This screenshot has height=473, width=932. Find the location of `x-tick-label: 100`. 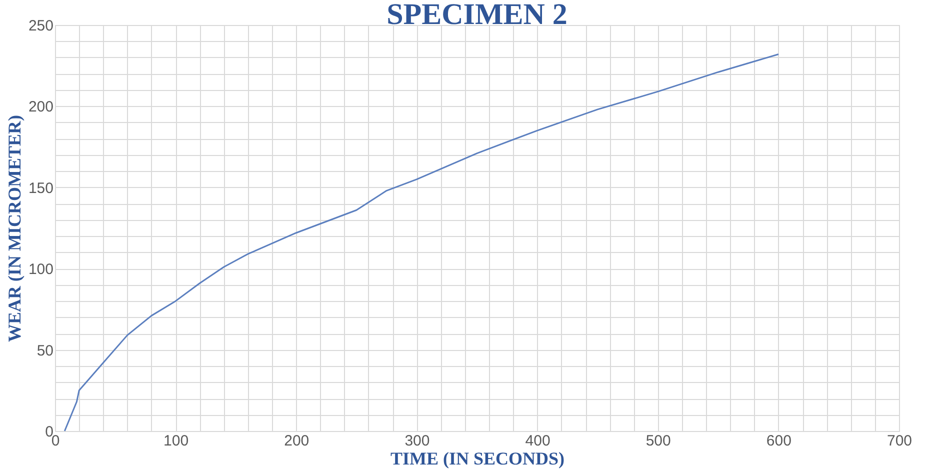

x-tick-label: 100 is located at coordinates (176, 441).